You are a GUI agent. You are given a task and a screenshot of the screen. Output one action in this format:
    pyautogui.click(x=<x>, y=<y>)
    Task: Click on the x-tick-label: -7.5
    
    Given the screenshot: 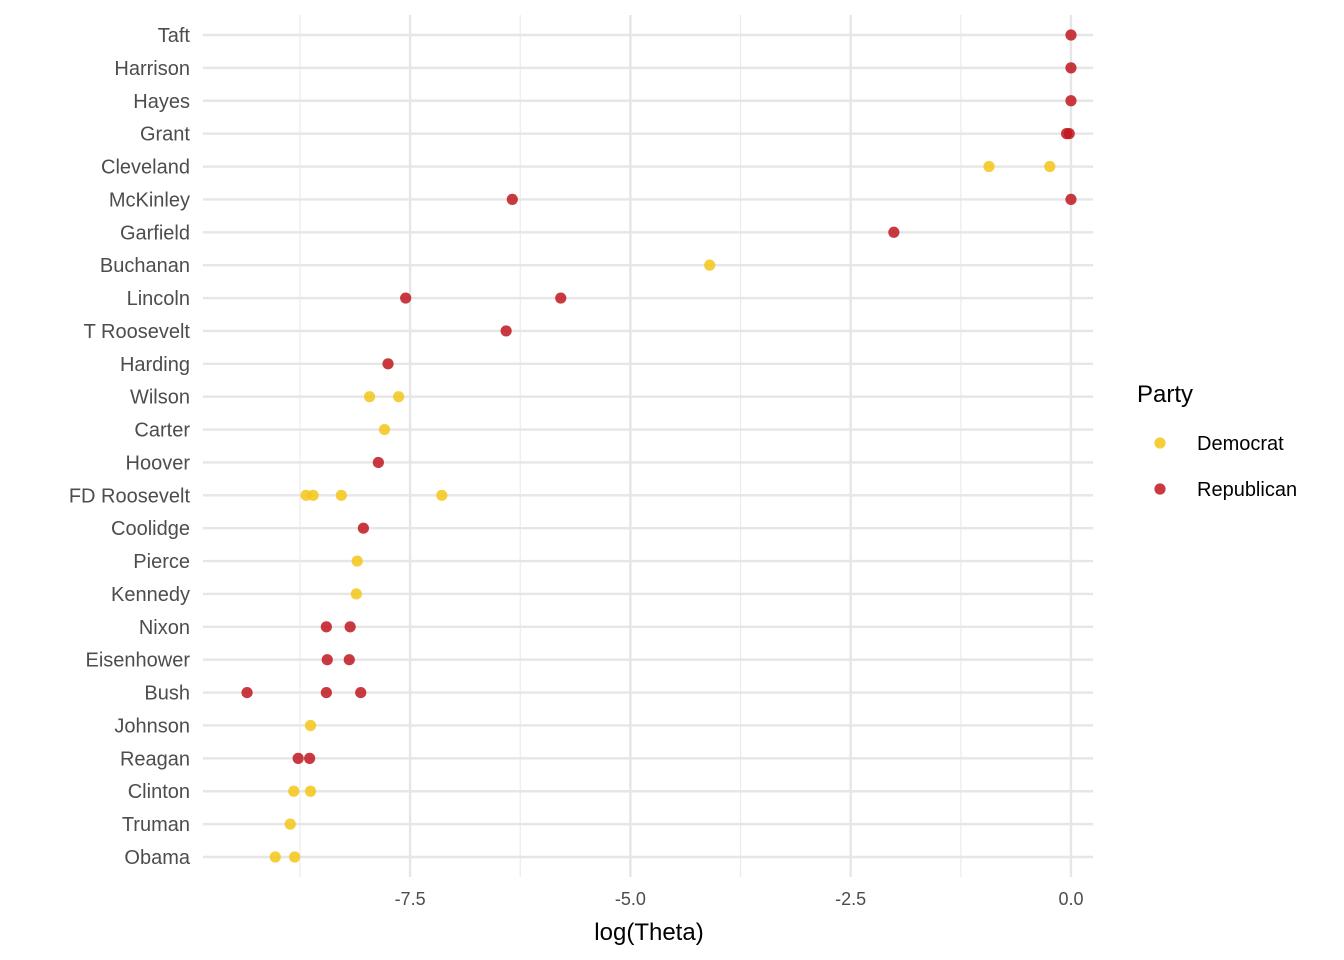 What is the action you would take?
    pyautogui.click(x=410, y=899)
    